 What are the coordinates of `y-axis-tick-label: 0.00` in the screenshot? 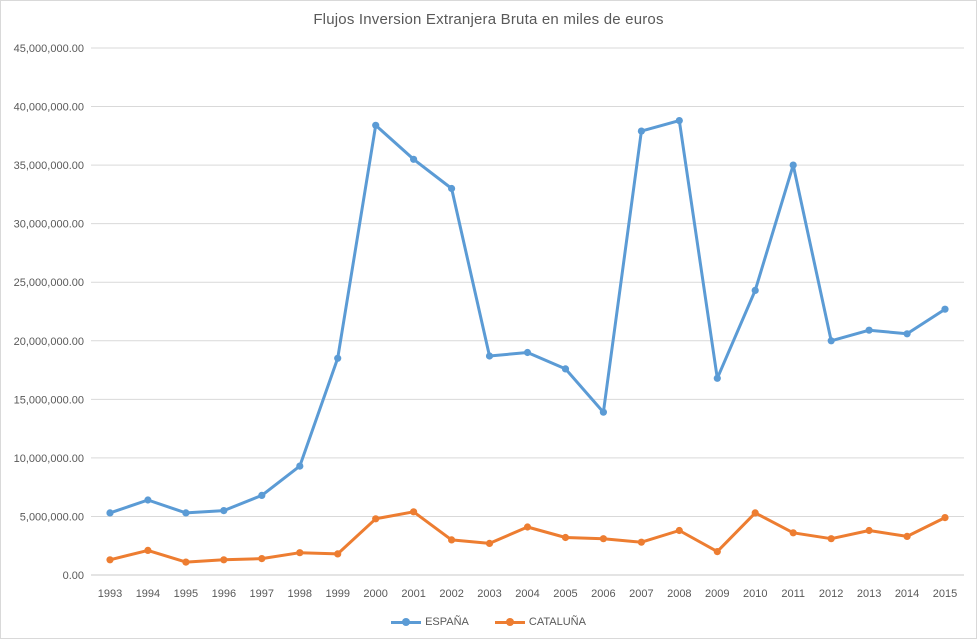 It's located at (73, 576).